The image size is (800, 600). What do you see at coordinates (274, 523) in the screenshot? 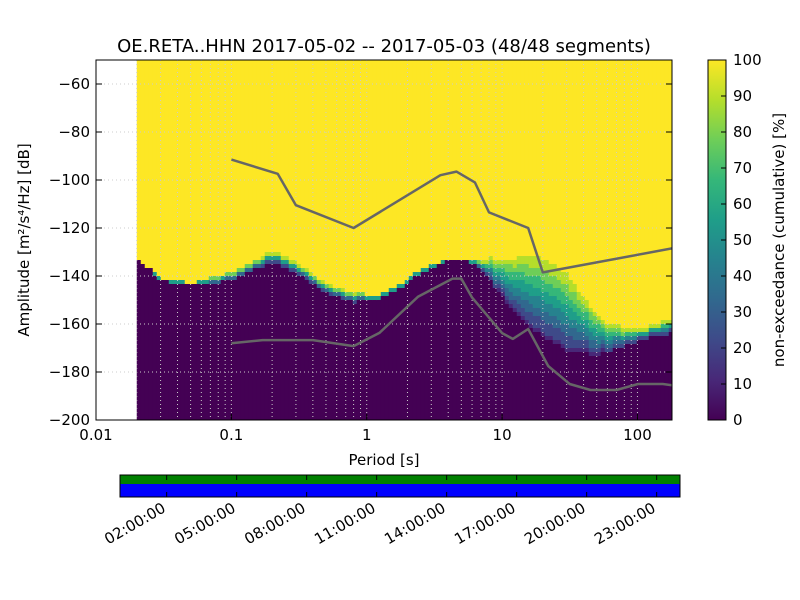
I see `timeline-tick-label: 08:00:00` at bounding box center [274, 523].